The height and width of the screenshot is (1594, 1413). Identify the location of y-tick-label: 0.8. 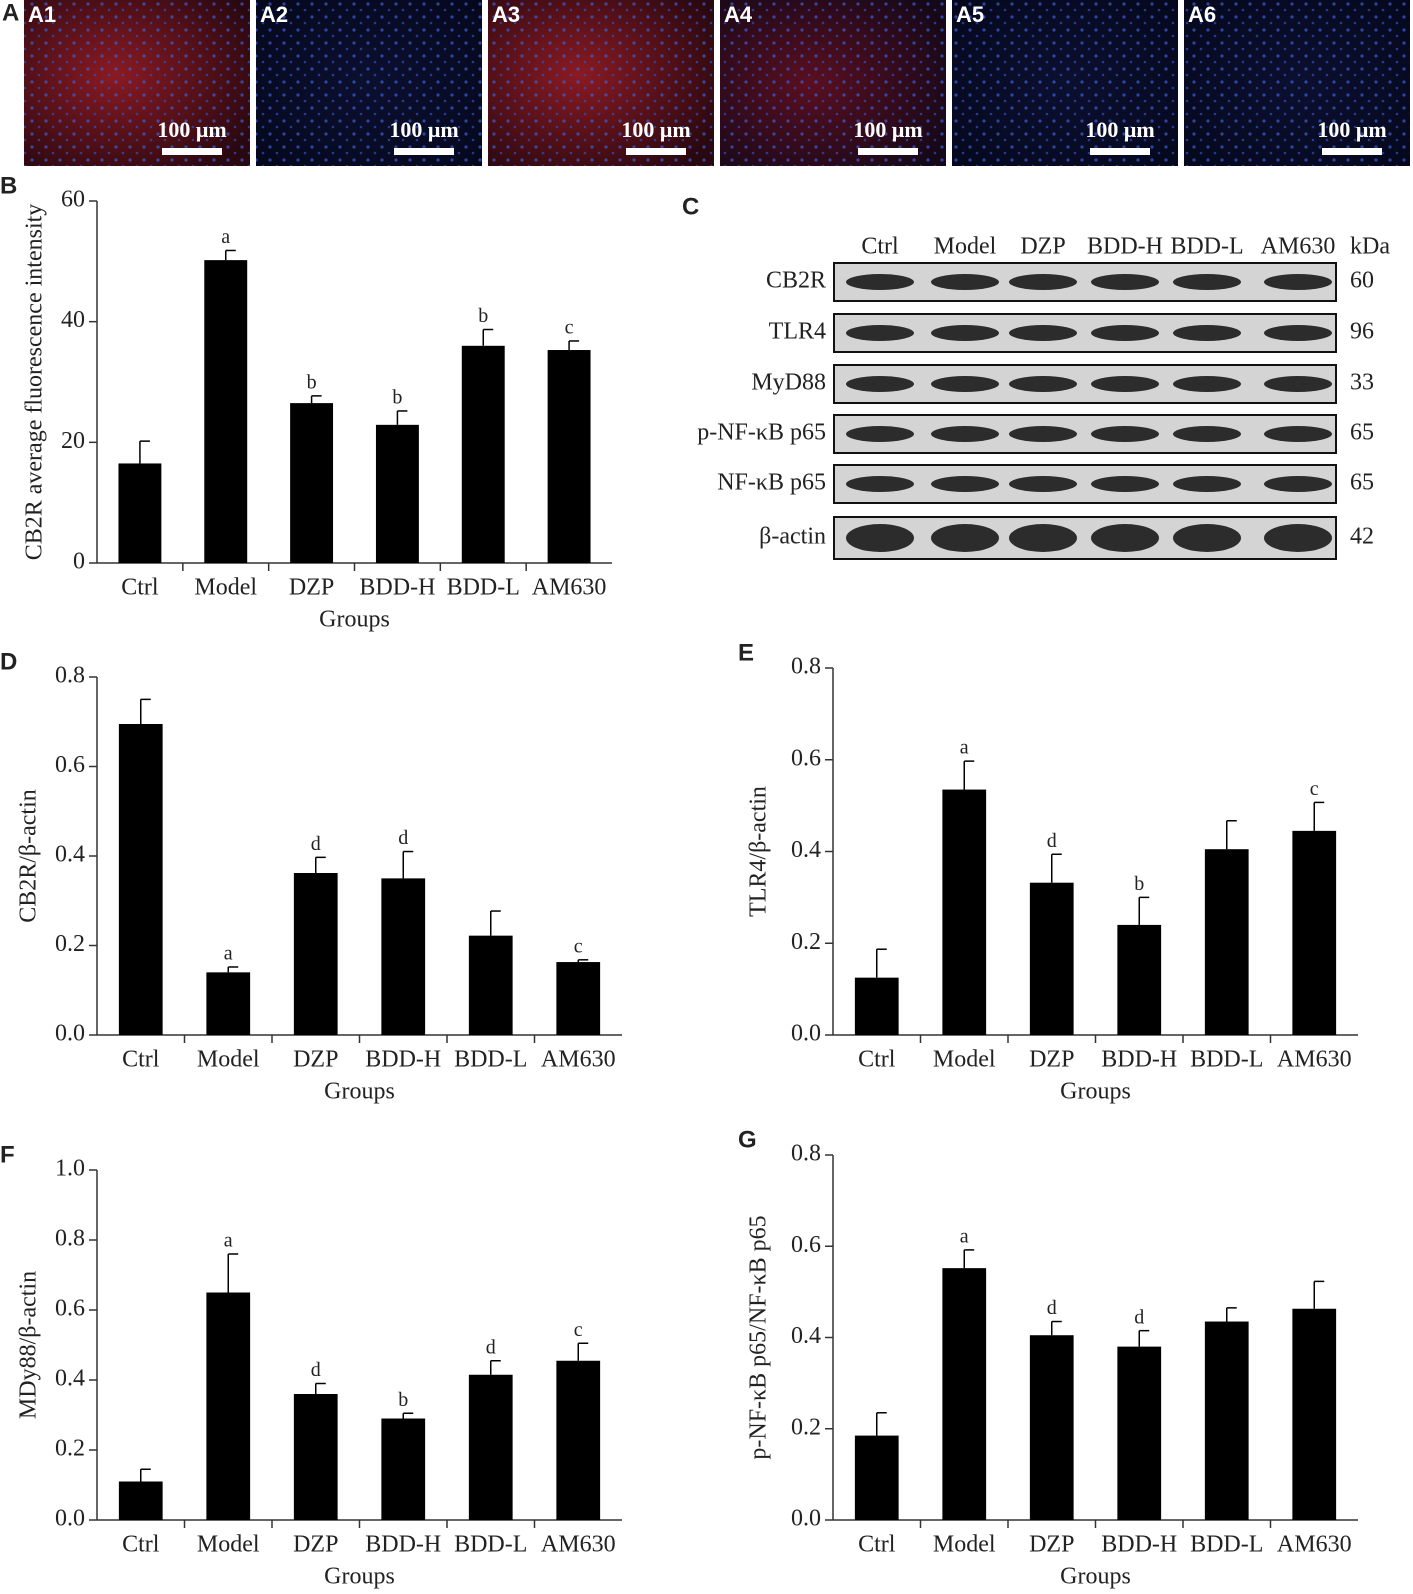
(70, 676).